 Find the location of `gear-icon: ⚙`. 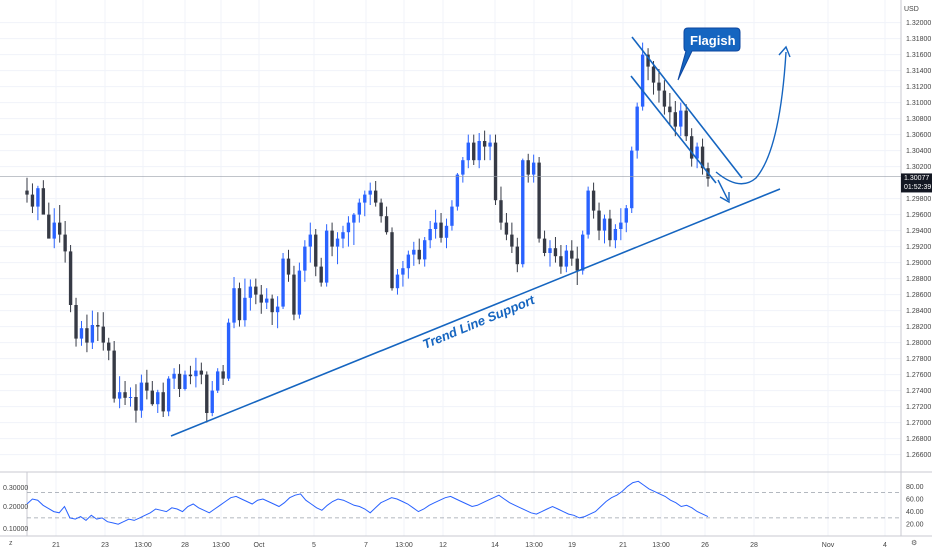

gear-icon: ⚙ is located at coordinates (914, 543).